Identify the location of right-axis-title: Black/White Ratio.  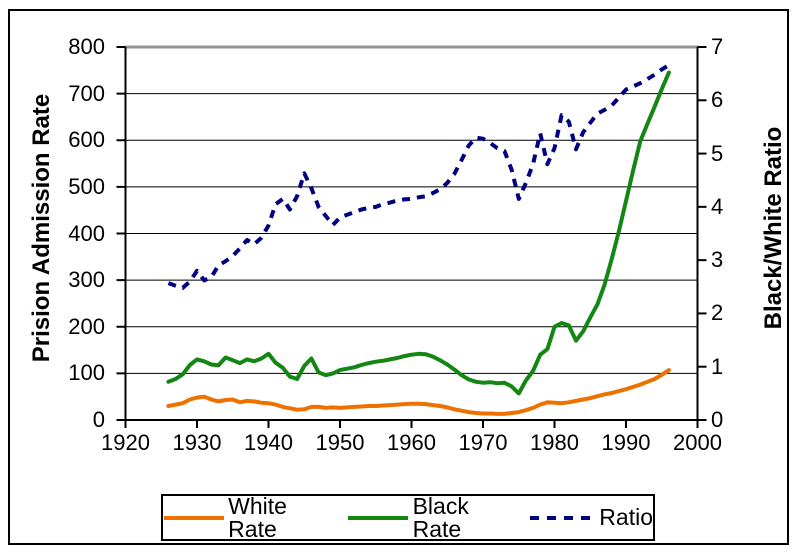
(773, 228).